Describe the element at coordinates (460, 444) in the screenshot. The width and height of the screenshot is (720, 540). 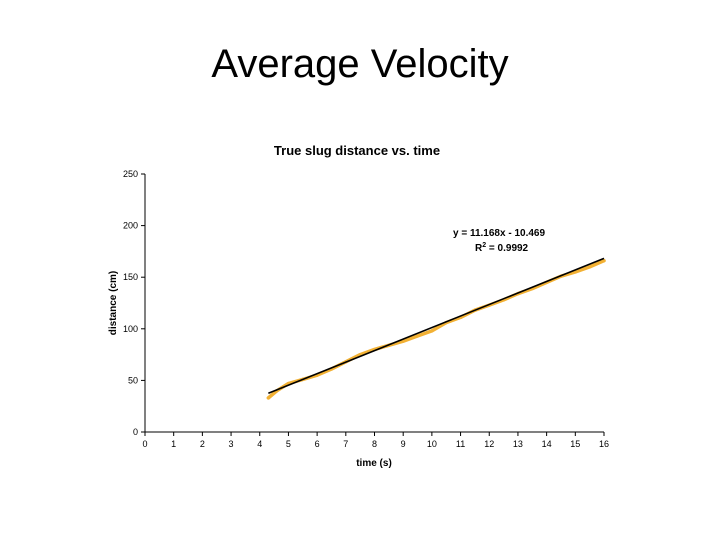
I see `x-tick-label: 11` at that location.